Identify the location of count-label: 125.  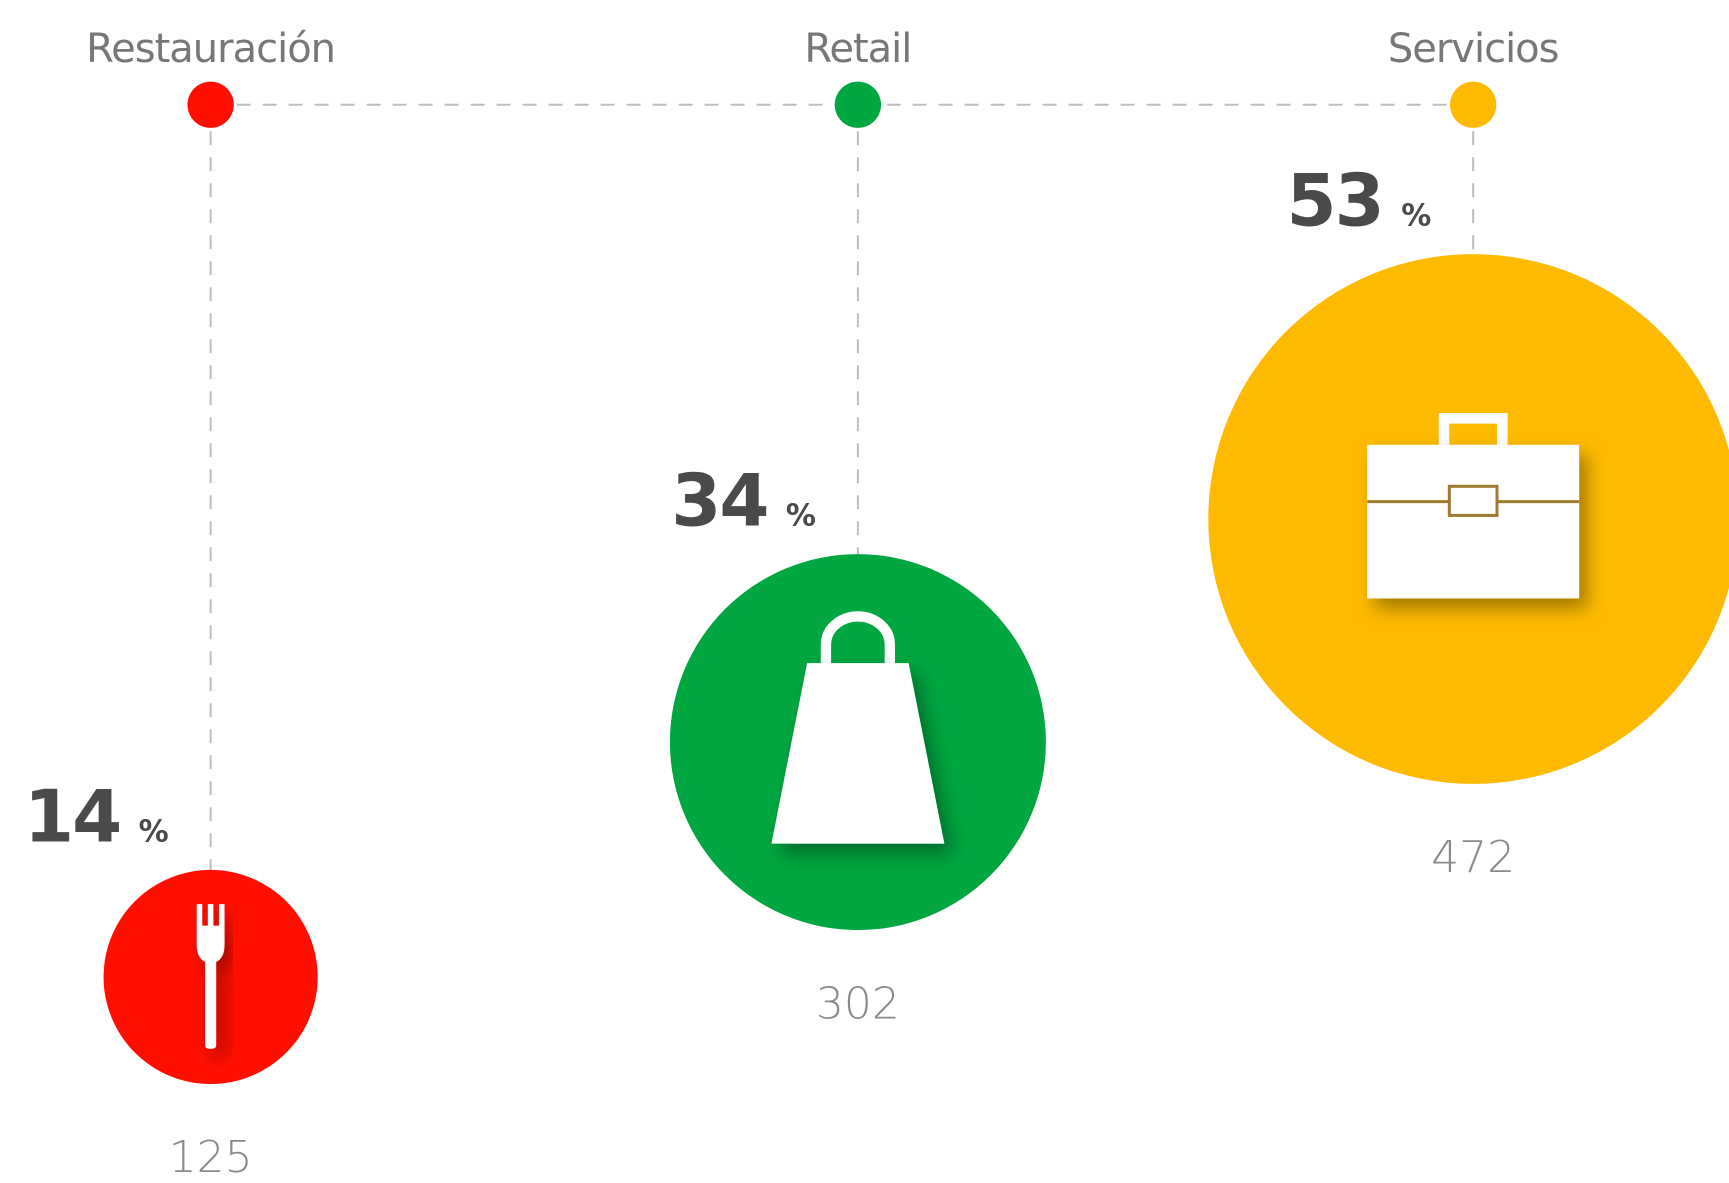
(211, 1157).